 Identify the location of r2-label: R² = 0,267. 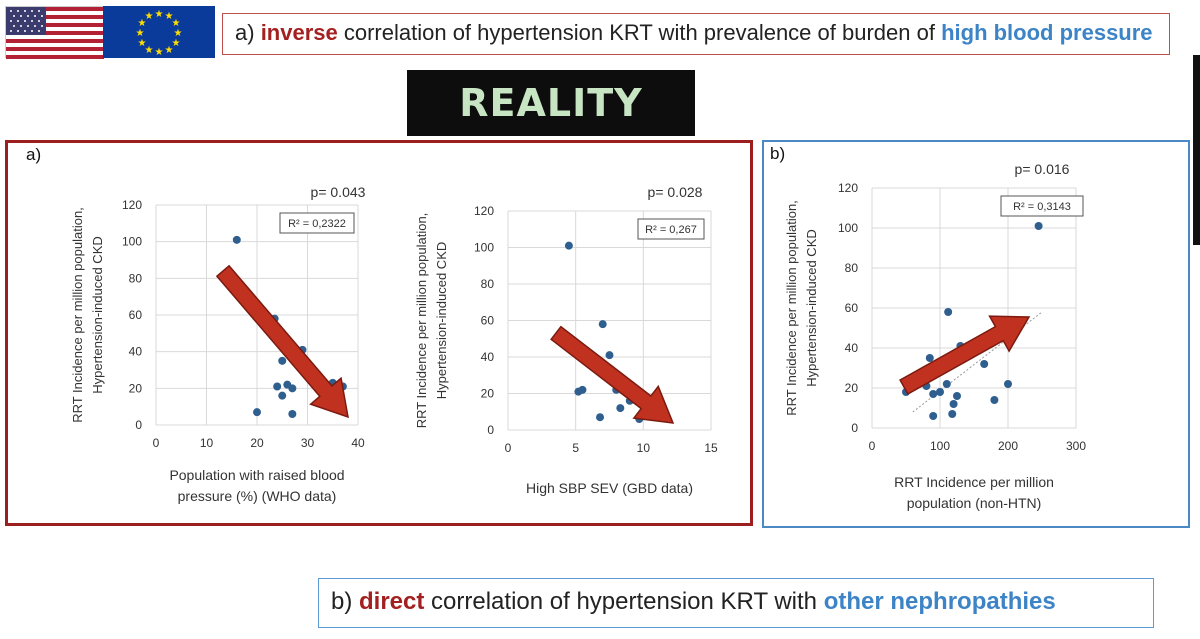
(671, 230).